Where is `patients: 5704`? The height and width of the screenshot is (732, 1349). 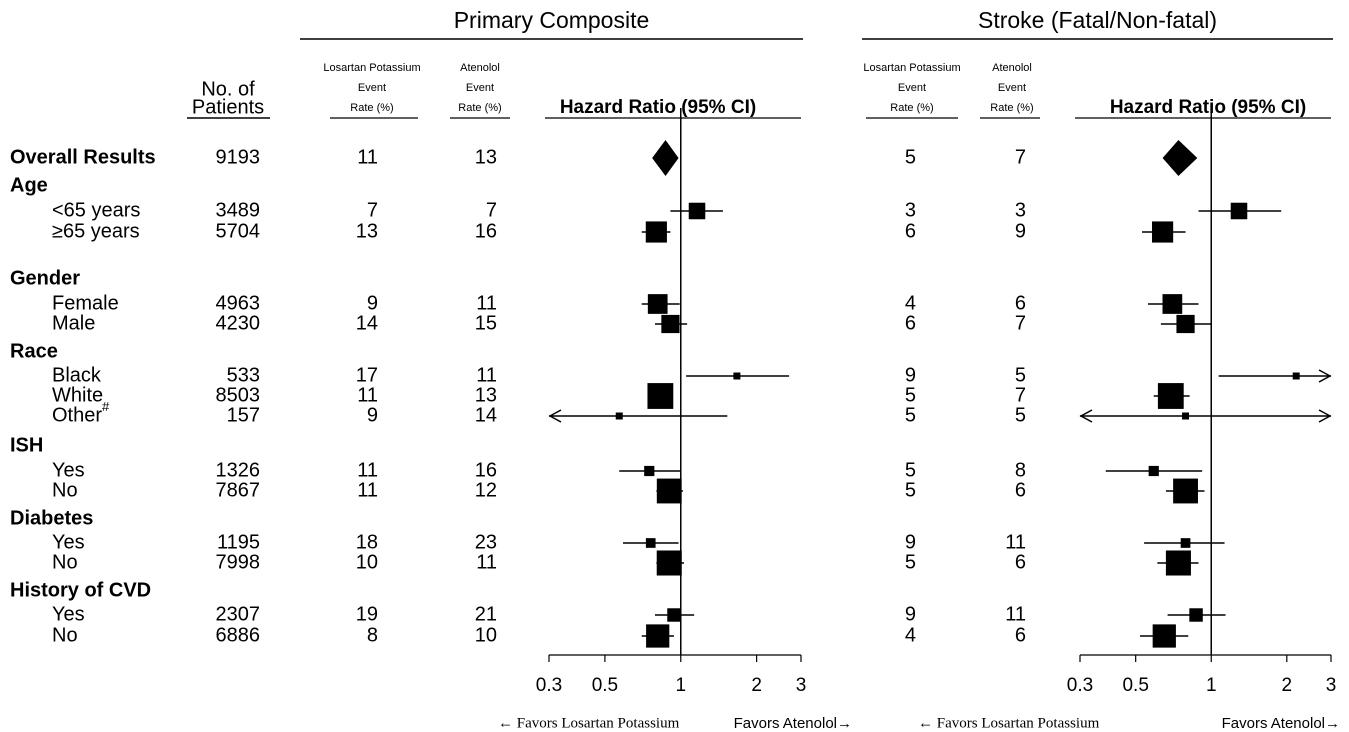
patients: 5704 is located at coordinates (238, 231).